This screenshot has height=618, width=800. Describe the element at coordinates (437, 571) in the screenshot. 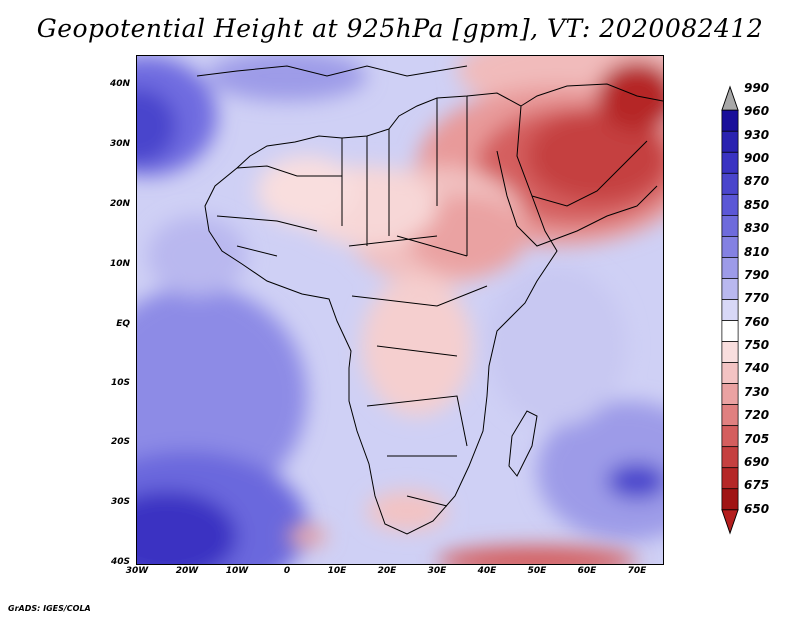

I see `lon-label-30e: 30E` at that location.